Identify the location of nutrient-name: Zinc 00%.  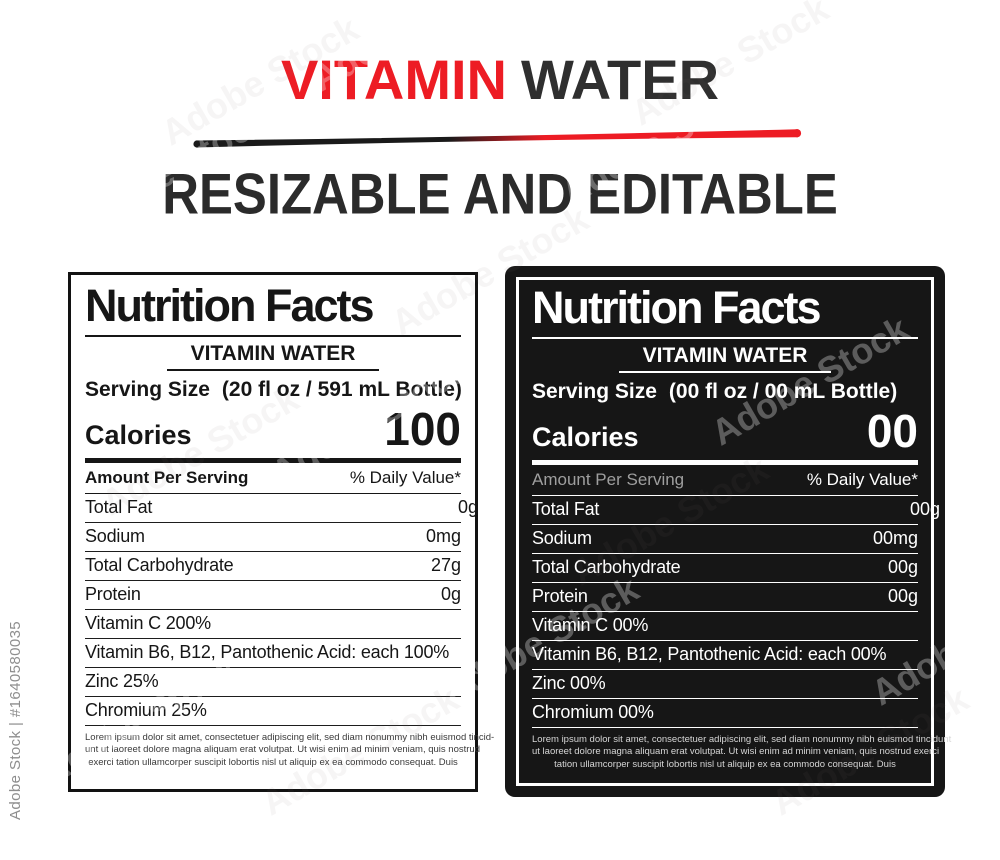
(569, 682).